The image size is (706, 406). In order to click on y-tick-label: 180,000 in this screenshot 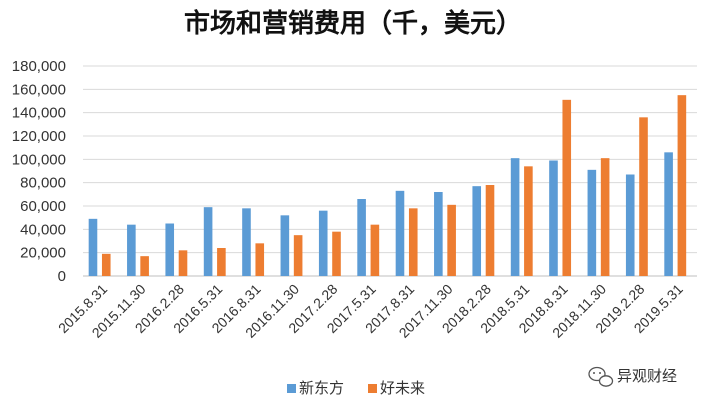, I will do `click(39, 66)`.